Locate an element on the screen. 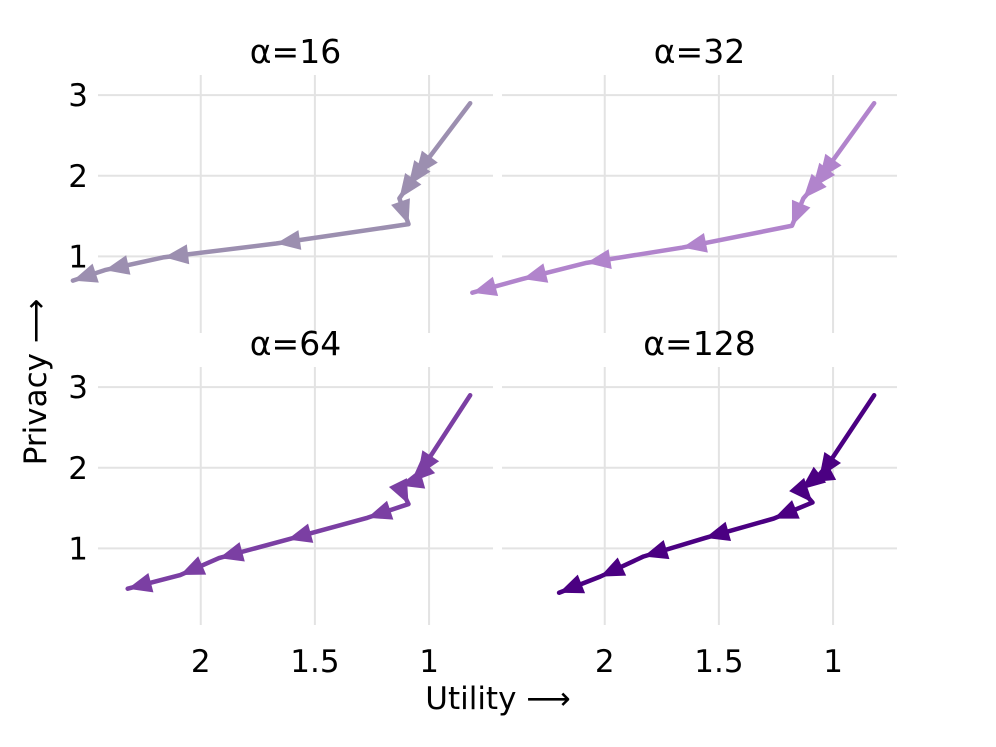 This screenshot has width=996, height=747. y-axis-label: Privacy ⟶ is located at coordinates (36, 382).